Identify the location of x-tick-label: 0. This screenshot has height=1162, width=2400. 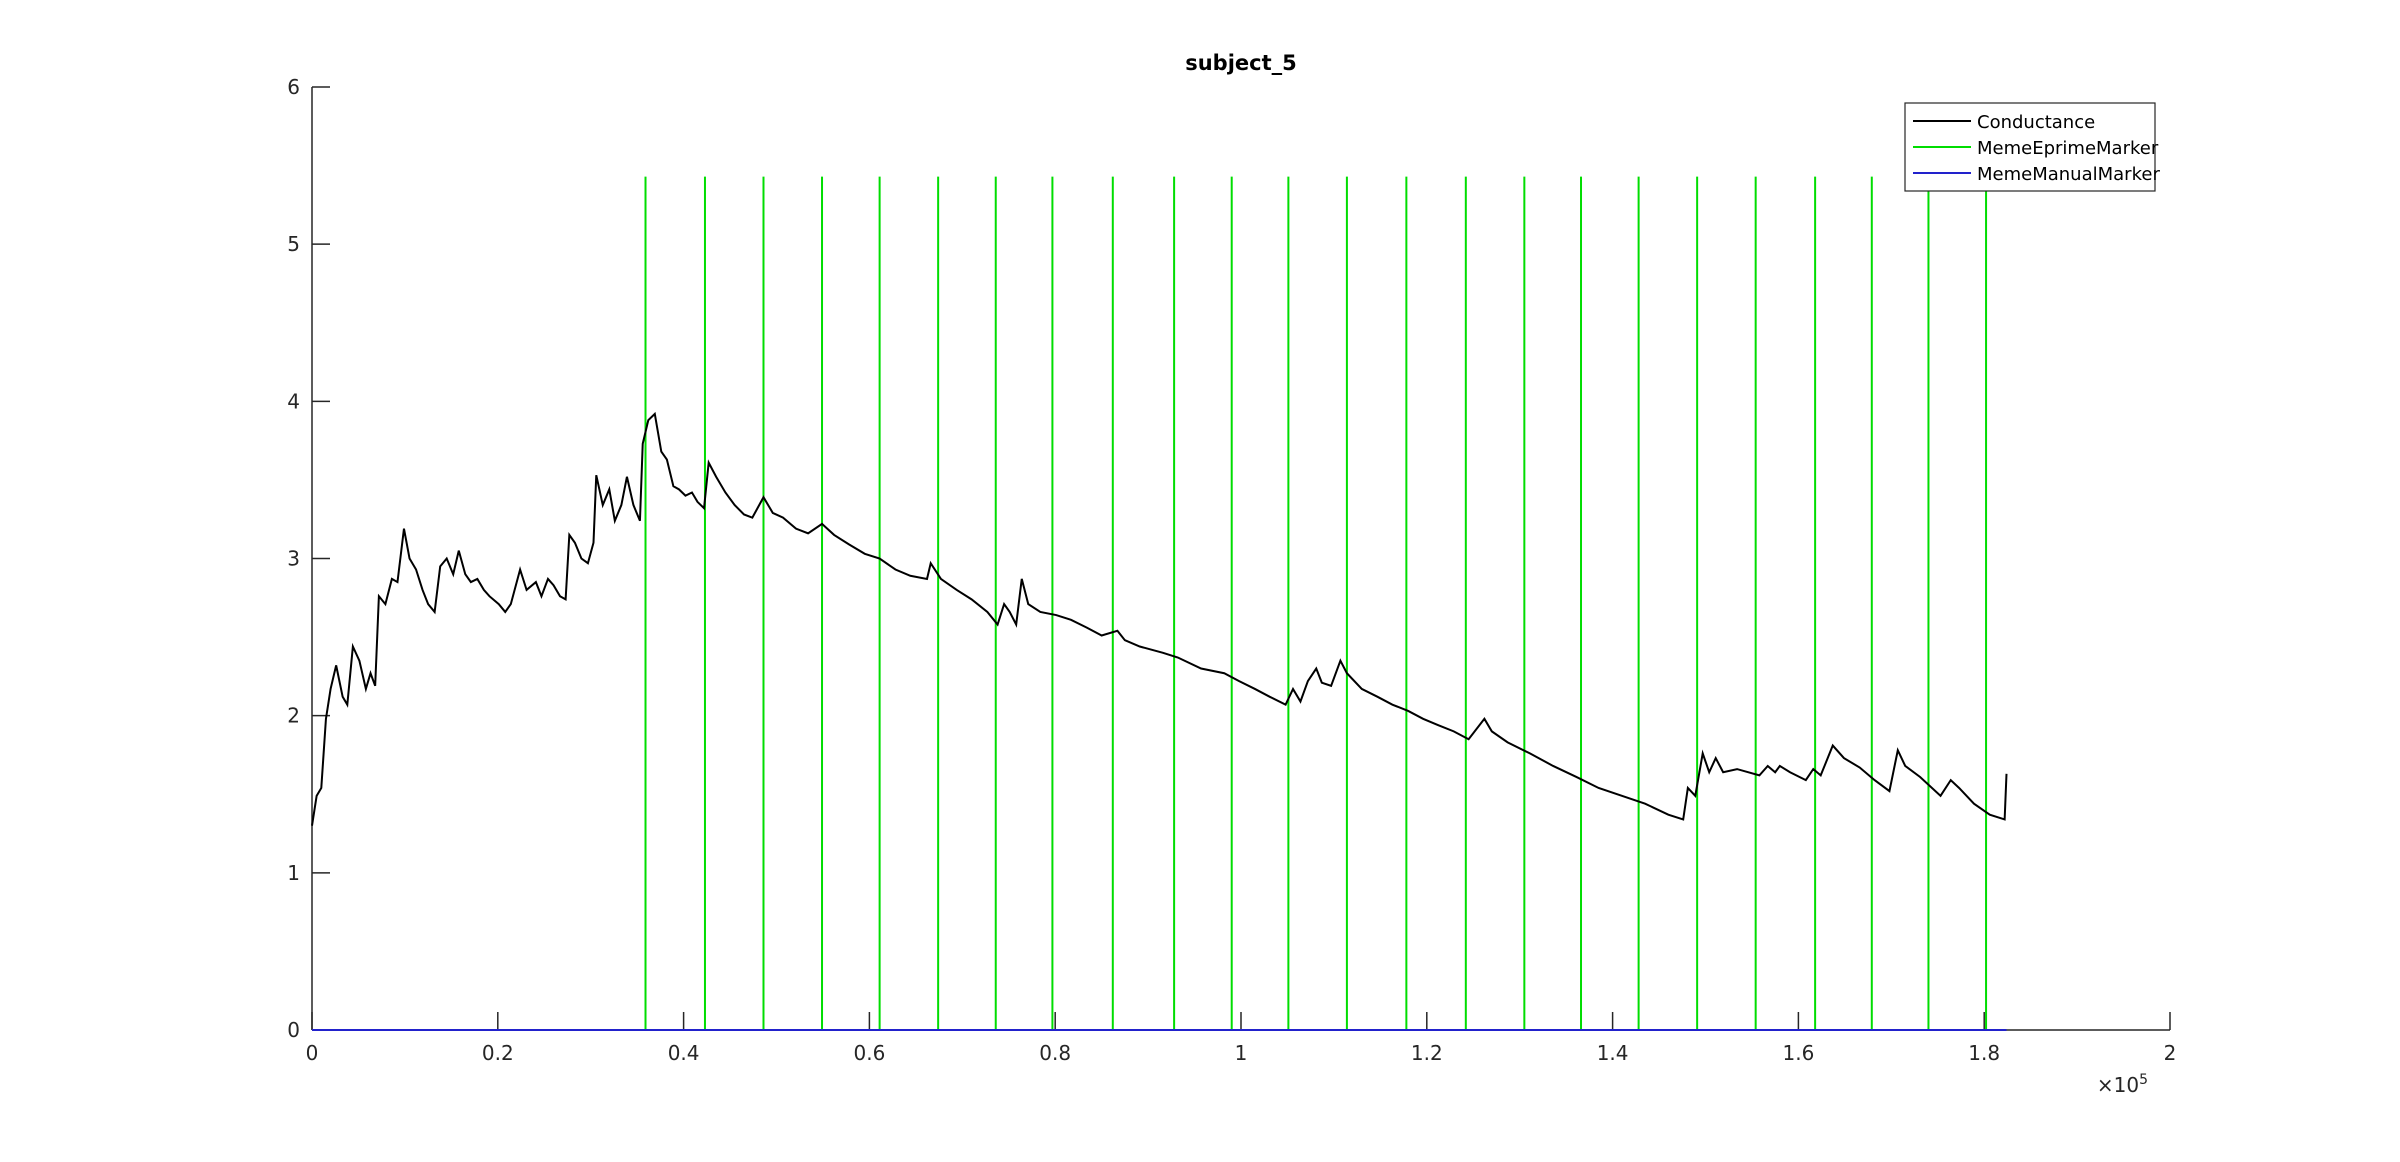
(312, 1053).